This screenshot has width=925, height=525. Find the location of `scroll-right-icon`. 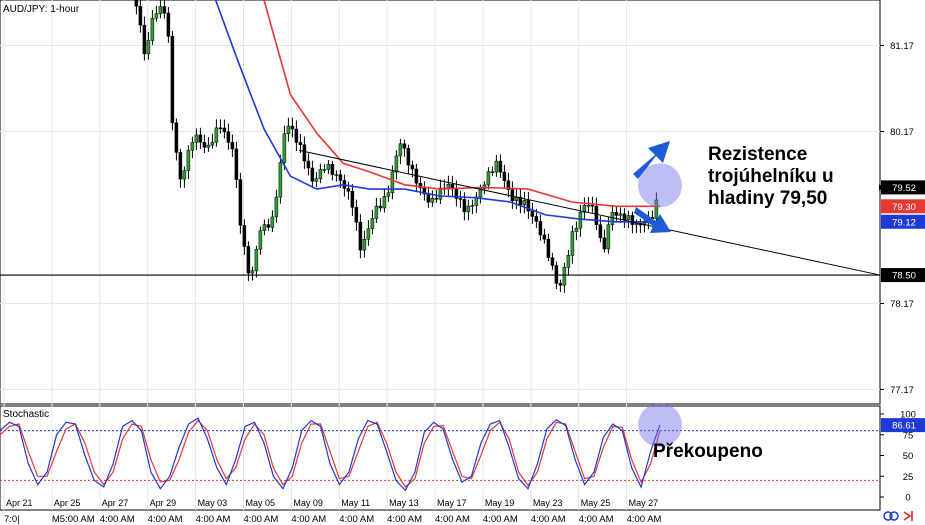

scroll-right-icon is located at coordinates (908, 516).